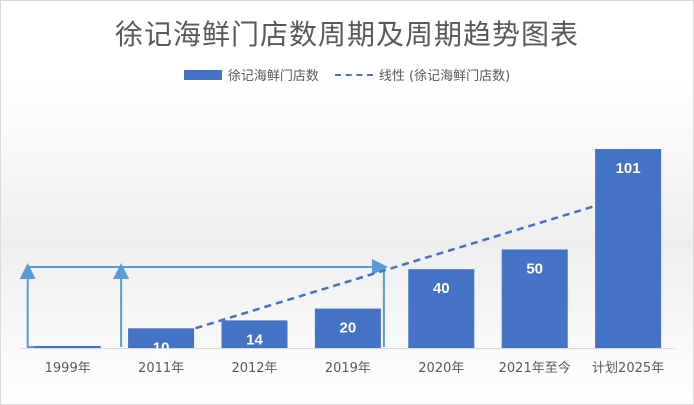 The height and width of the screenshot is (405, 694). I want to click on chart-title: 徐记海鲜门店数周期及周期趋势图表, so click(346, 34).